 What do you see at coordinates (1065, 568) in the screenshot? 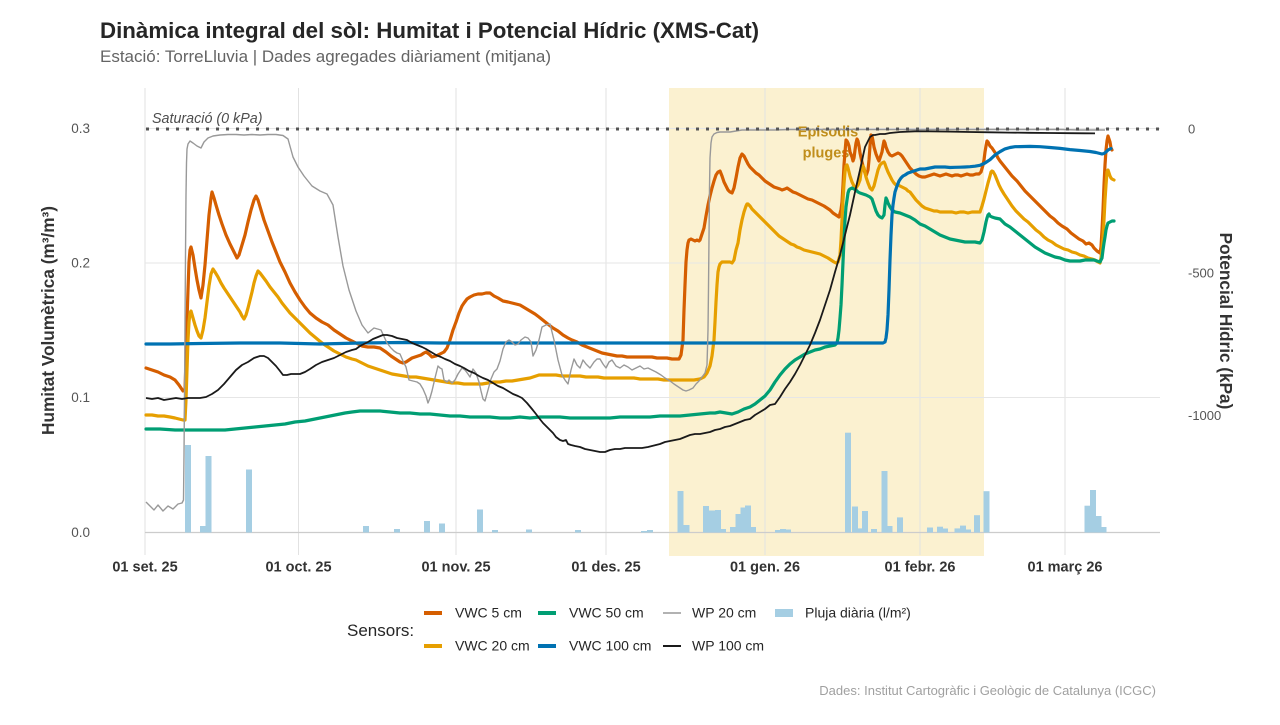
I see `svg-text: 01 març 26` at bounding box center [1065, 568].